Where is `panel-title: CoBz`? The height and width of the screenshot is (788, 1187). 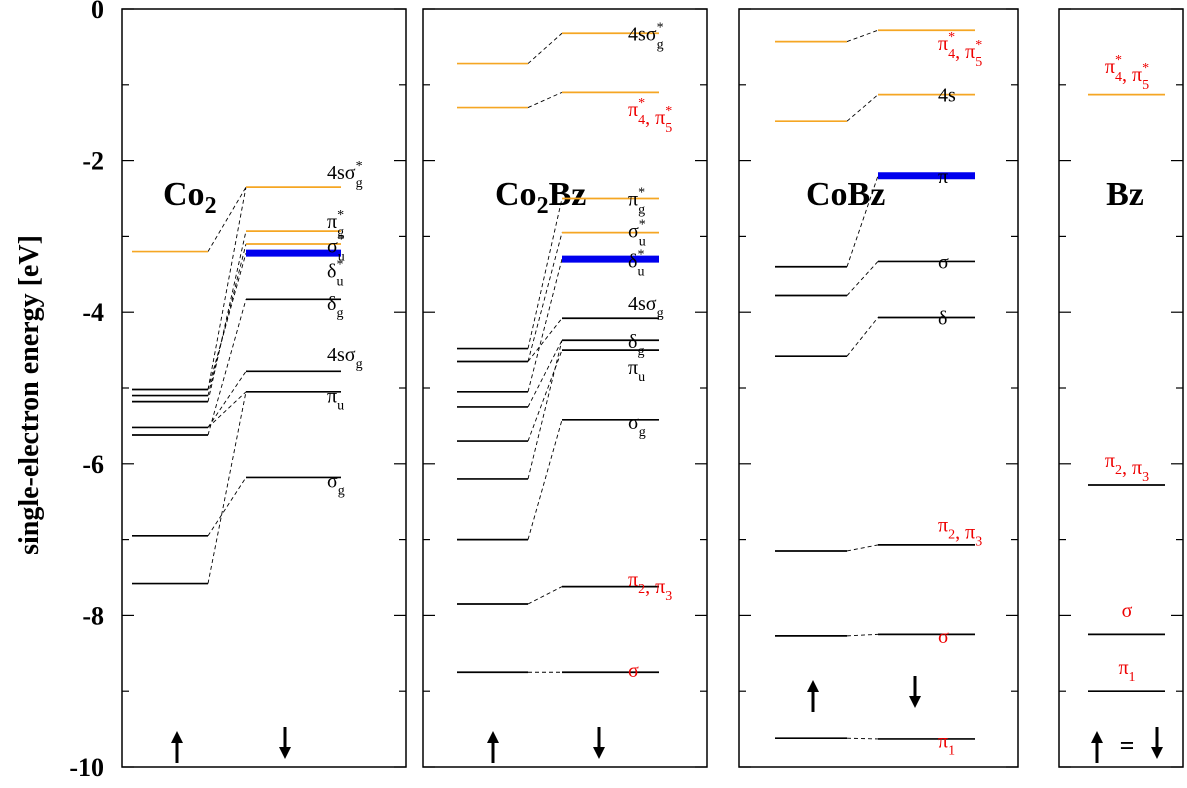 panel-title: CoBz is located at coordinates (845, 194).